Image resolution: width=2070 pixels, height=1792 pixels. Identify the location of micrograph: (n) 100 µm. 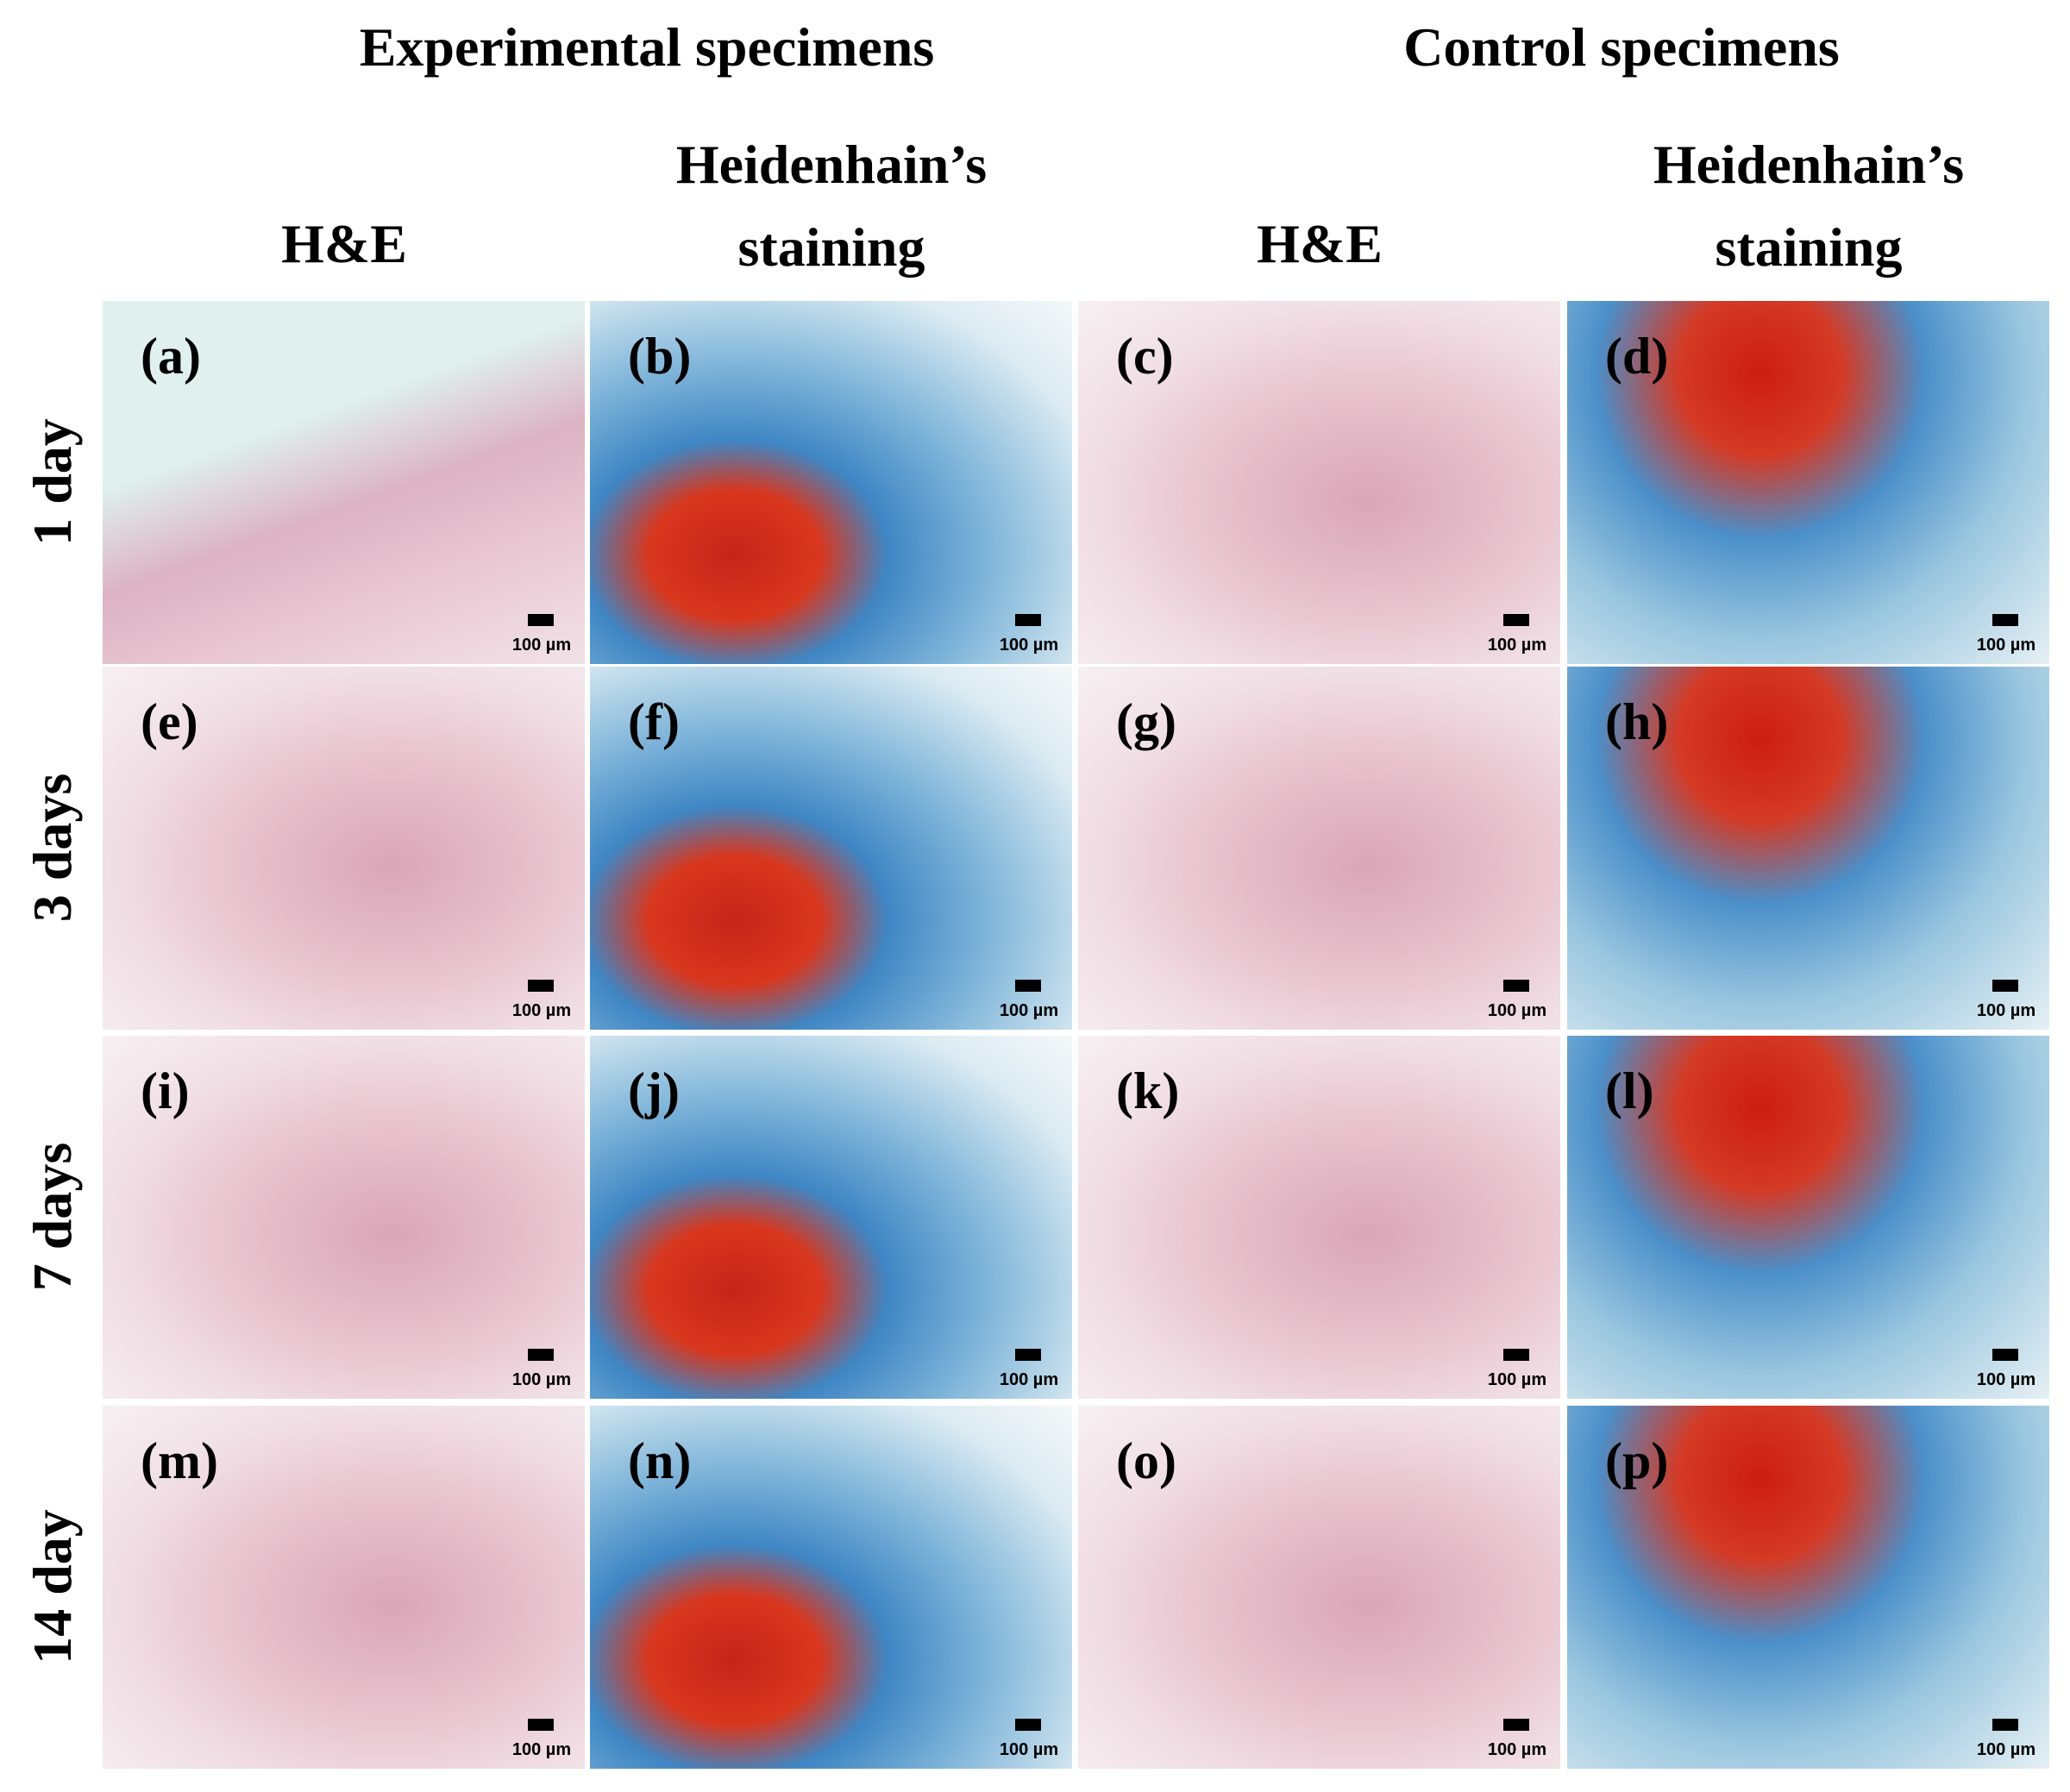
(831, 1587).